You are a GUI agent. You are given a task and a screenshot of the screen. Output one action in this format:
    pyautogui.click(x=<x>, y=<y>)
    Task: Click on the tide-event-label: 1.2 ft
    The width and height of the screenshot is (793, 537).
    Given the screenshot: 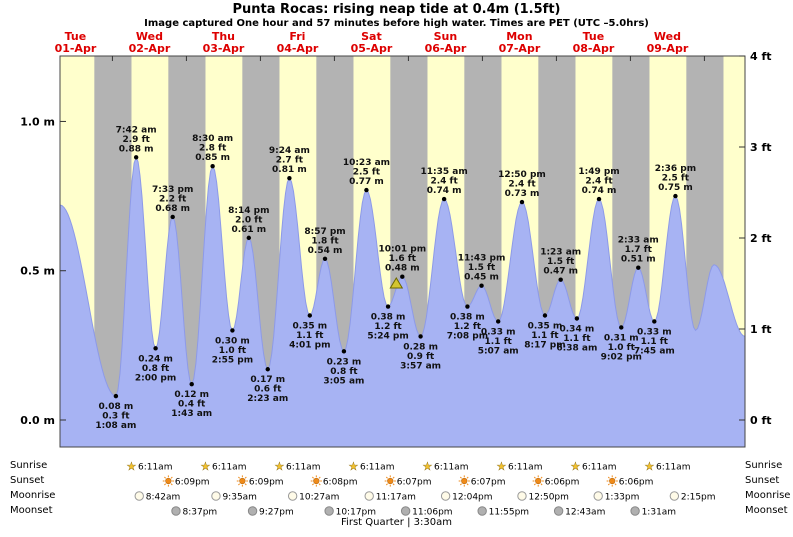 What is the action you would take?
    pyautogui.click(x=388, y=327)
    